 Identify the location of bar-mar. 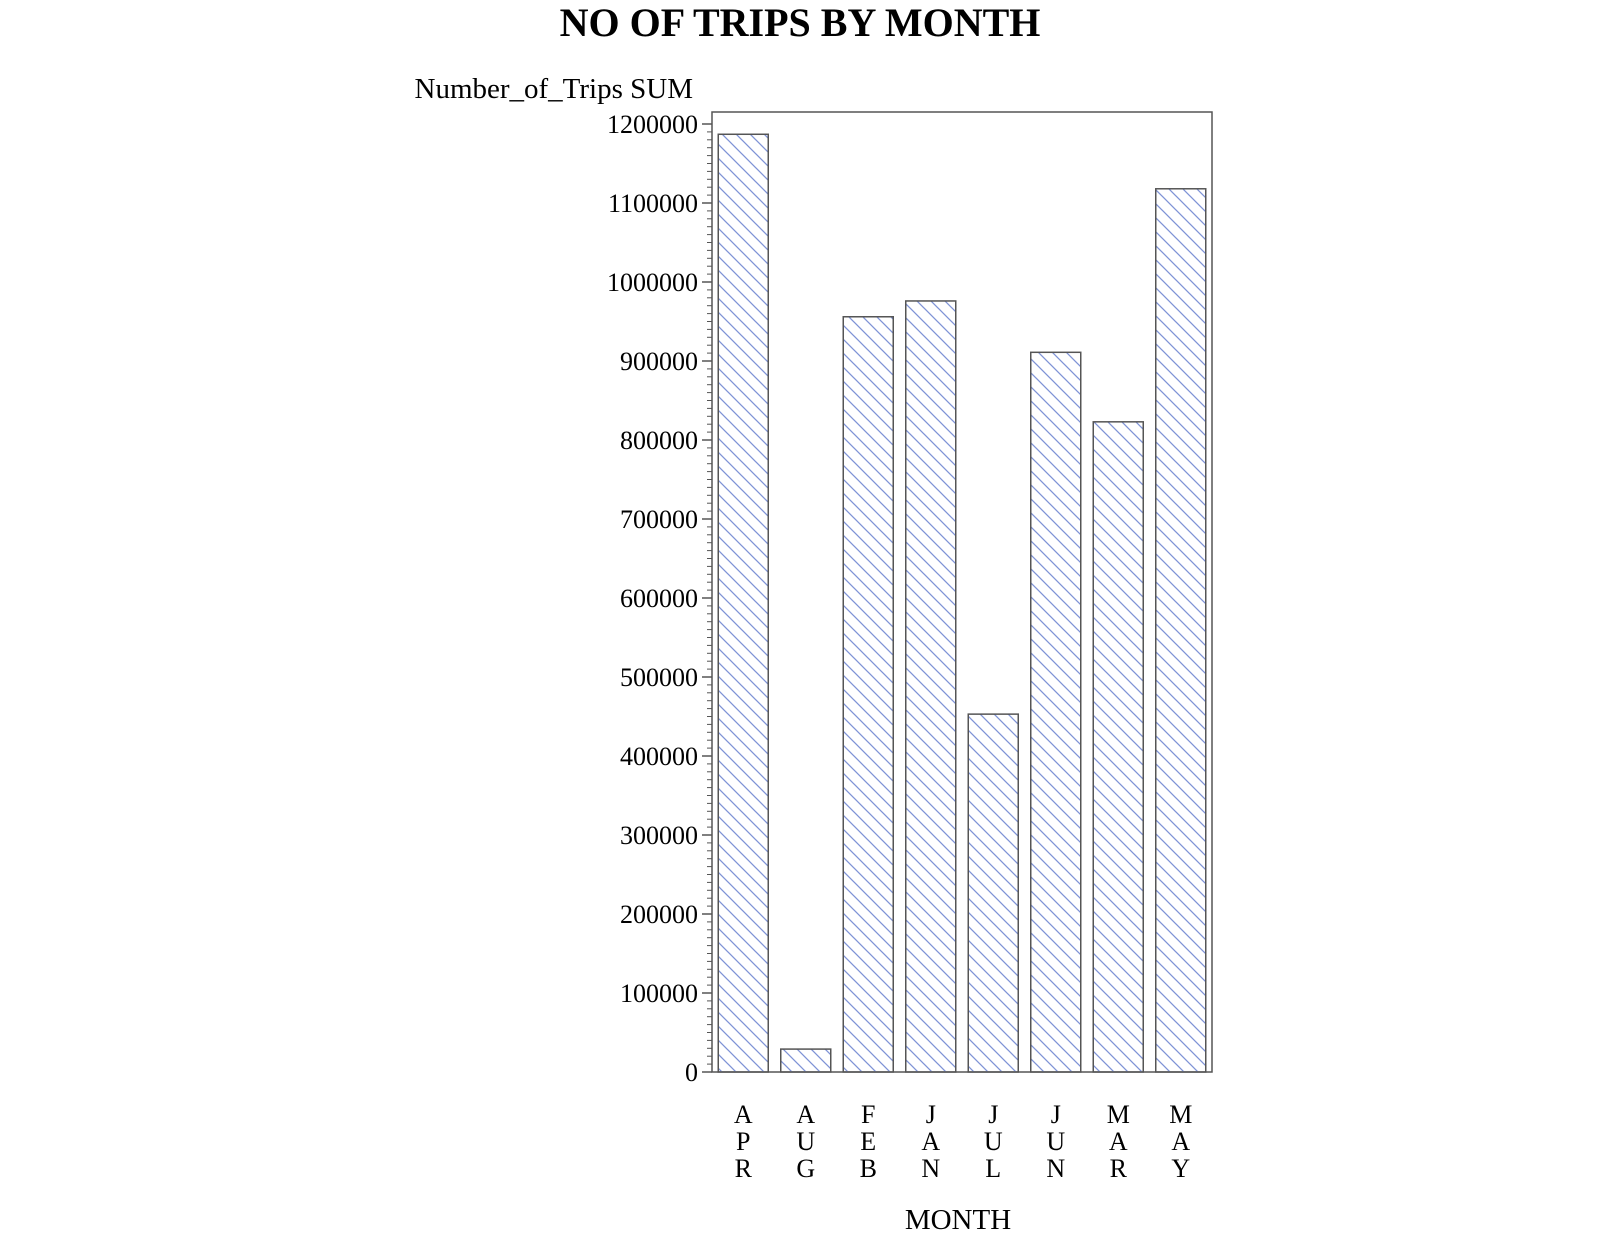
(1118, 747).